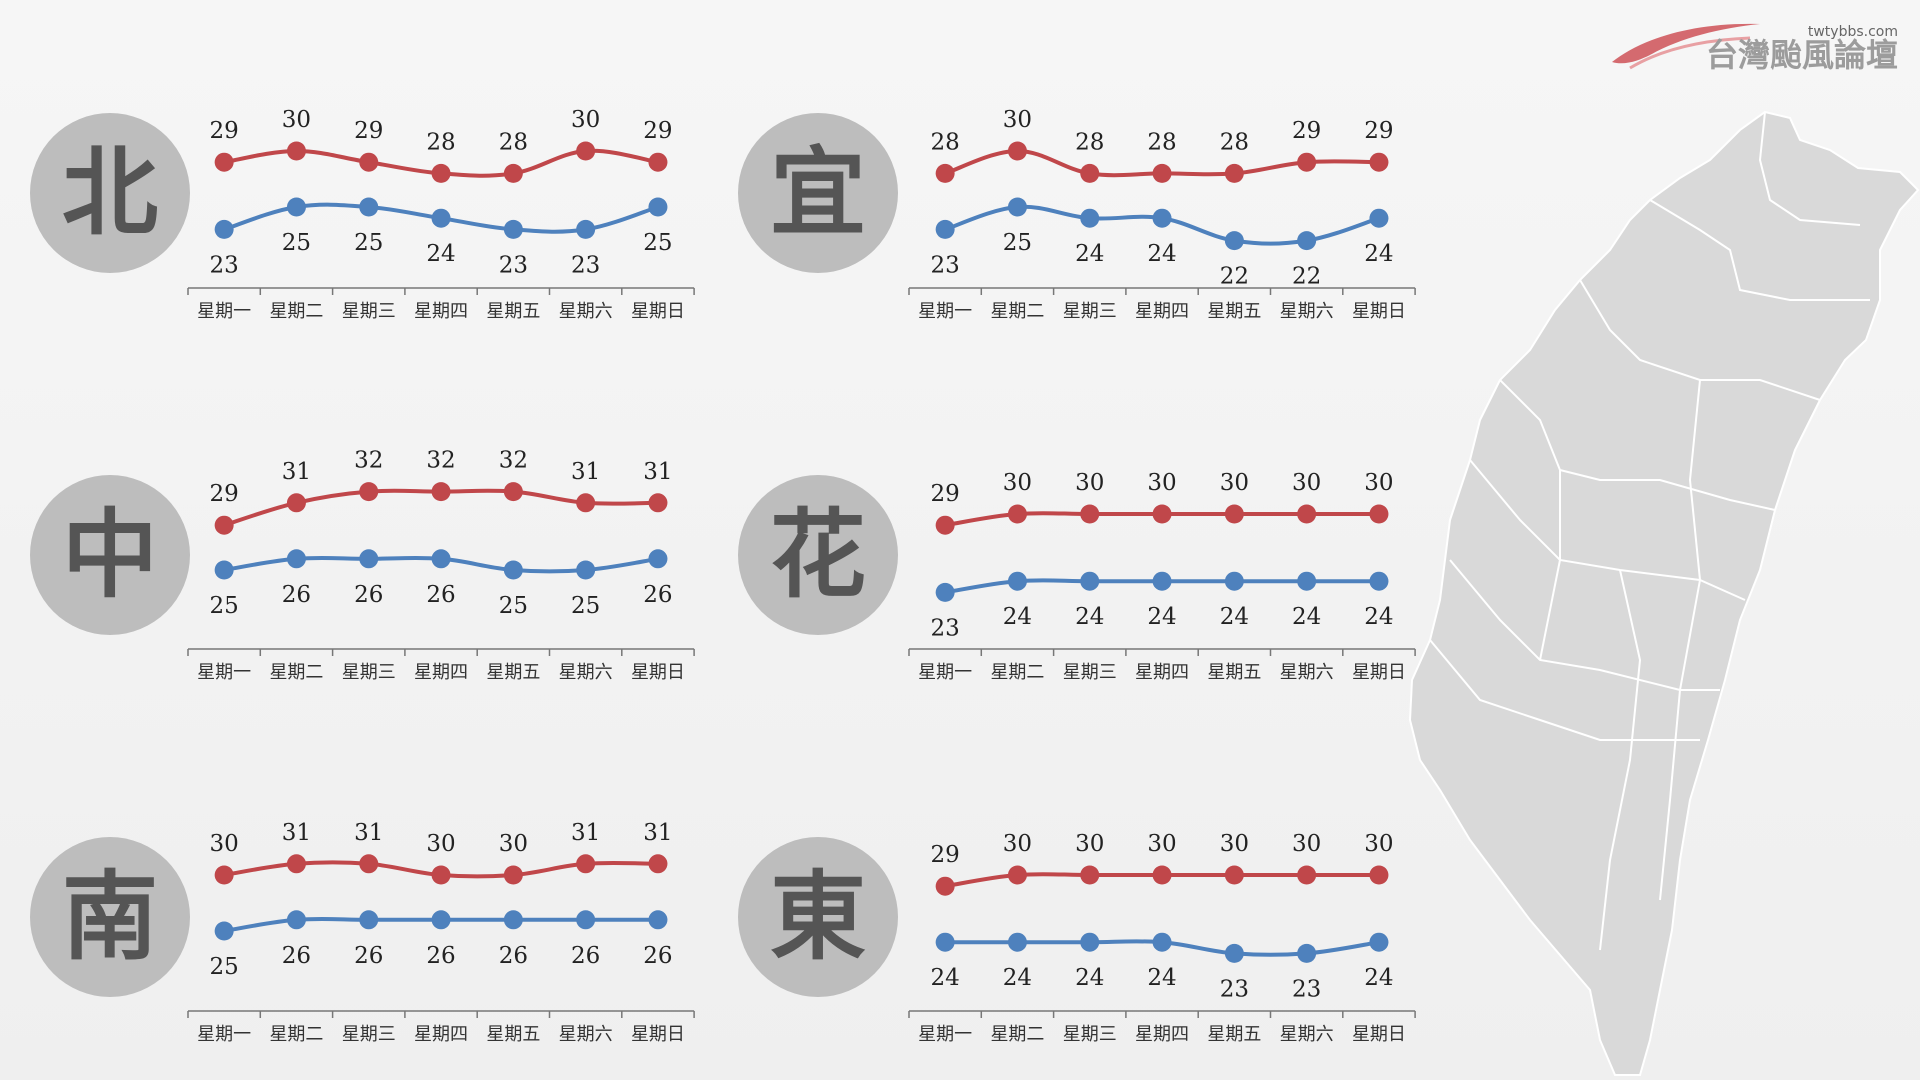 Image resolution: width=1920 pixels, height=1080 pixels. What do you see at coordinates (818, 555) in the screenshot?
I see `region-label: 花` at bounding box center [818, 555].